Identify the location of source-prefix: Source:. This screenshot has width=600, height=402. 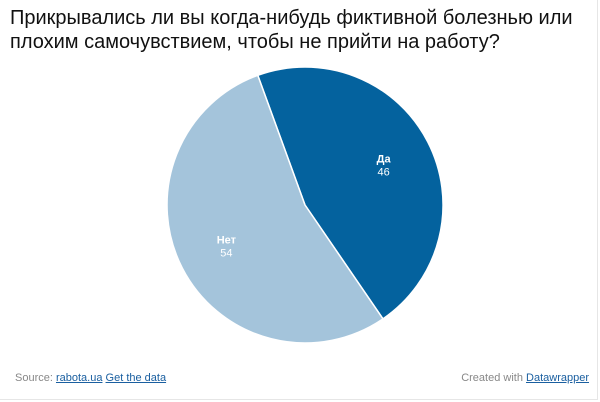
(34, 378).